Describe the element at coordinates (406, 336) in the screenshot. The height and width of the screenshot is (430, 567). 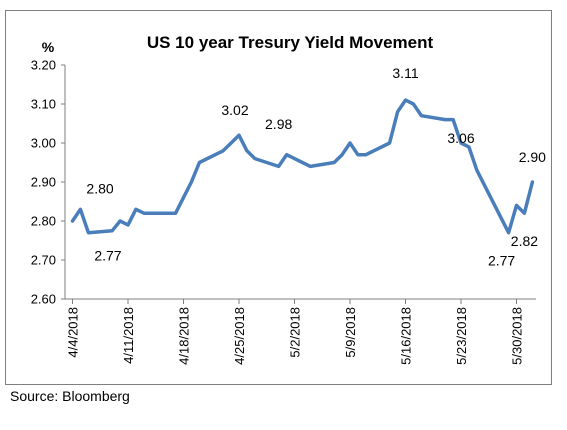
I see `x-tick-label: 5/16/2018` at that location.